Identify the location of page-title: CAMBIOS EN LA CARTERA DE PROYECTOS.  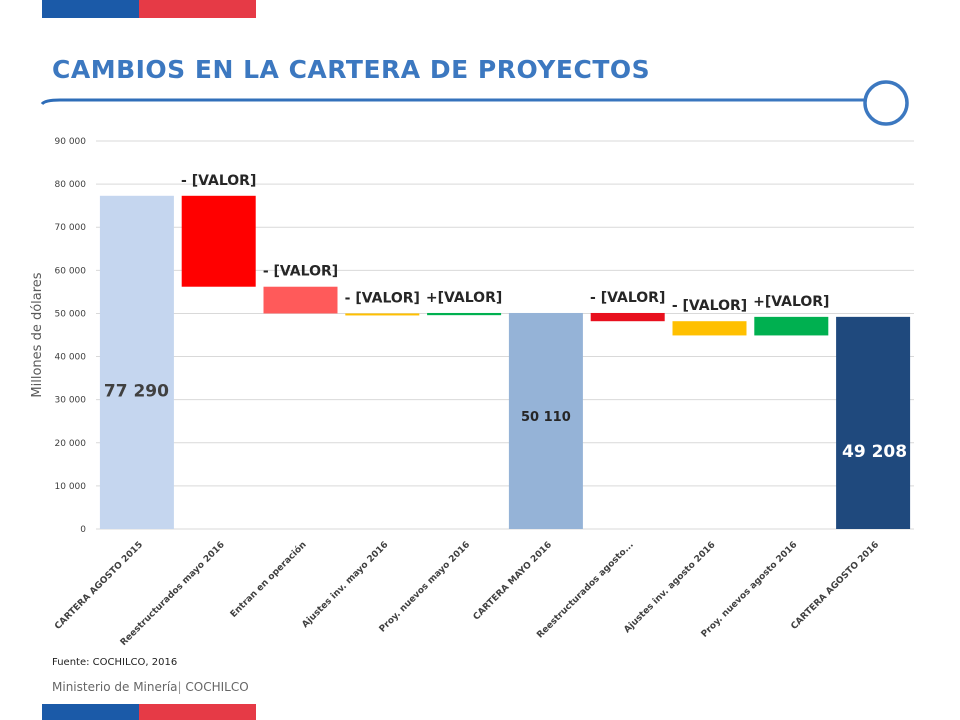
(351, 69).